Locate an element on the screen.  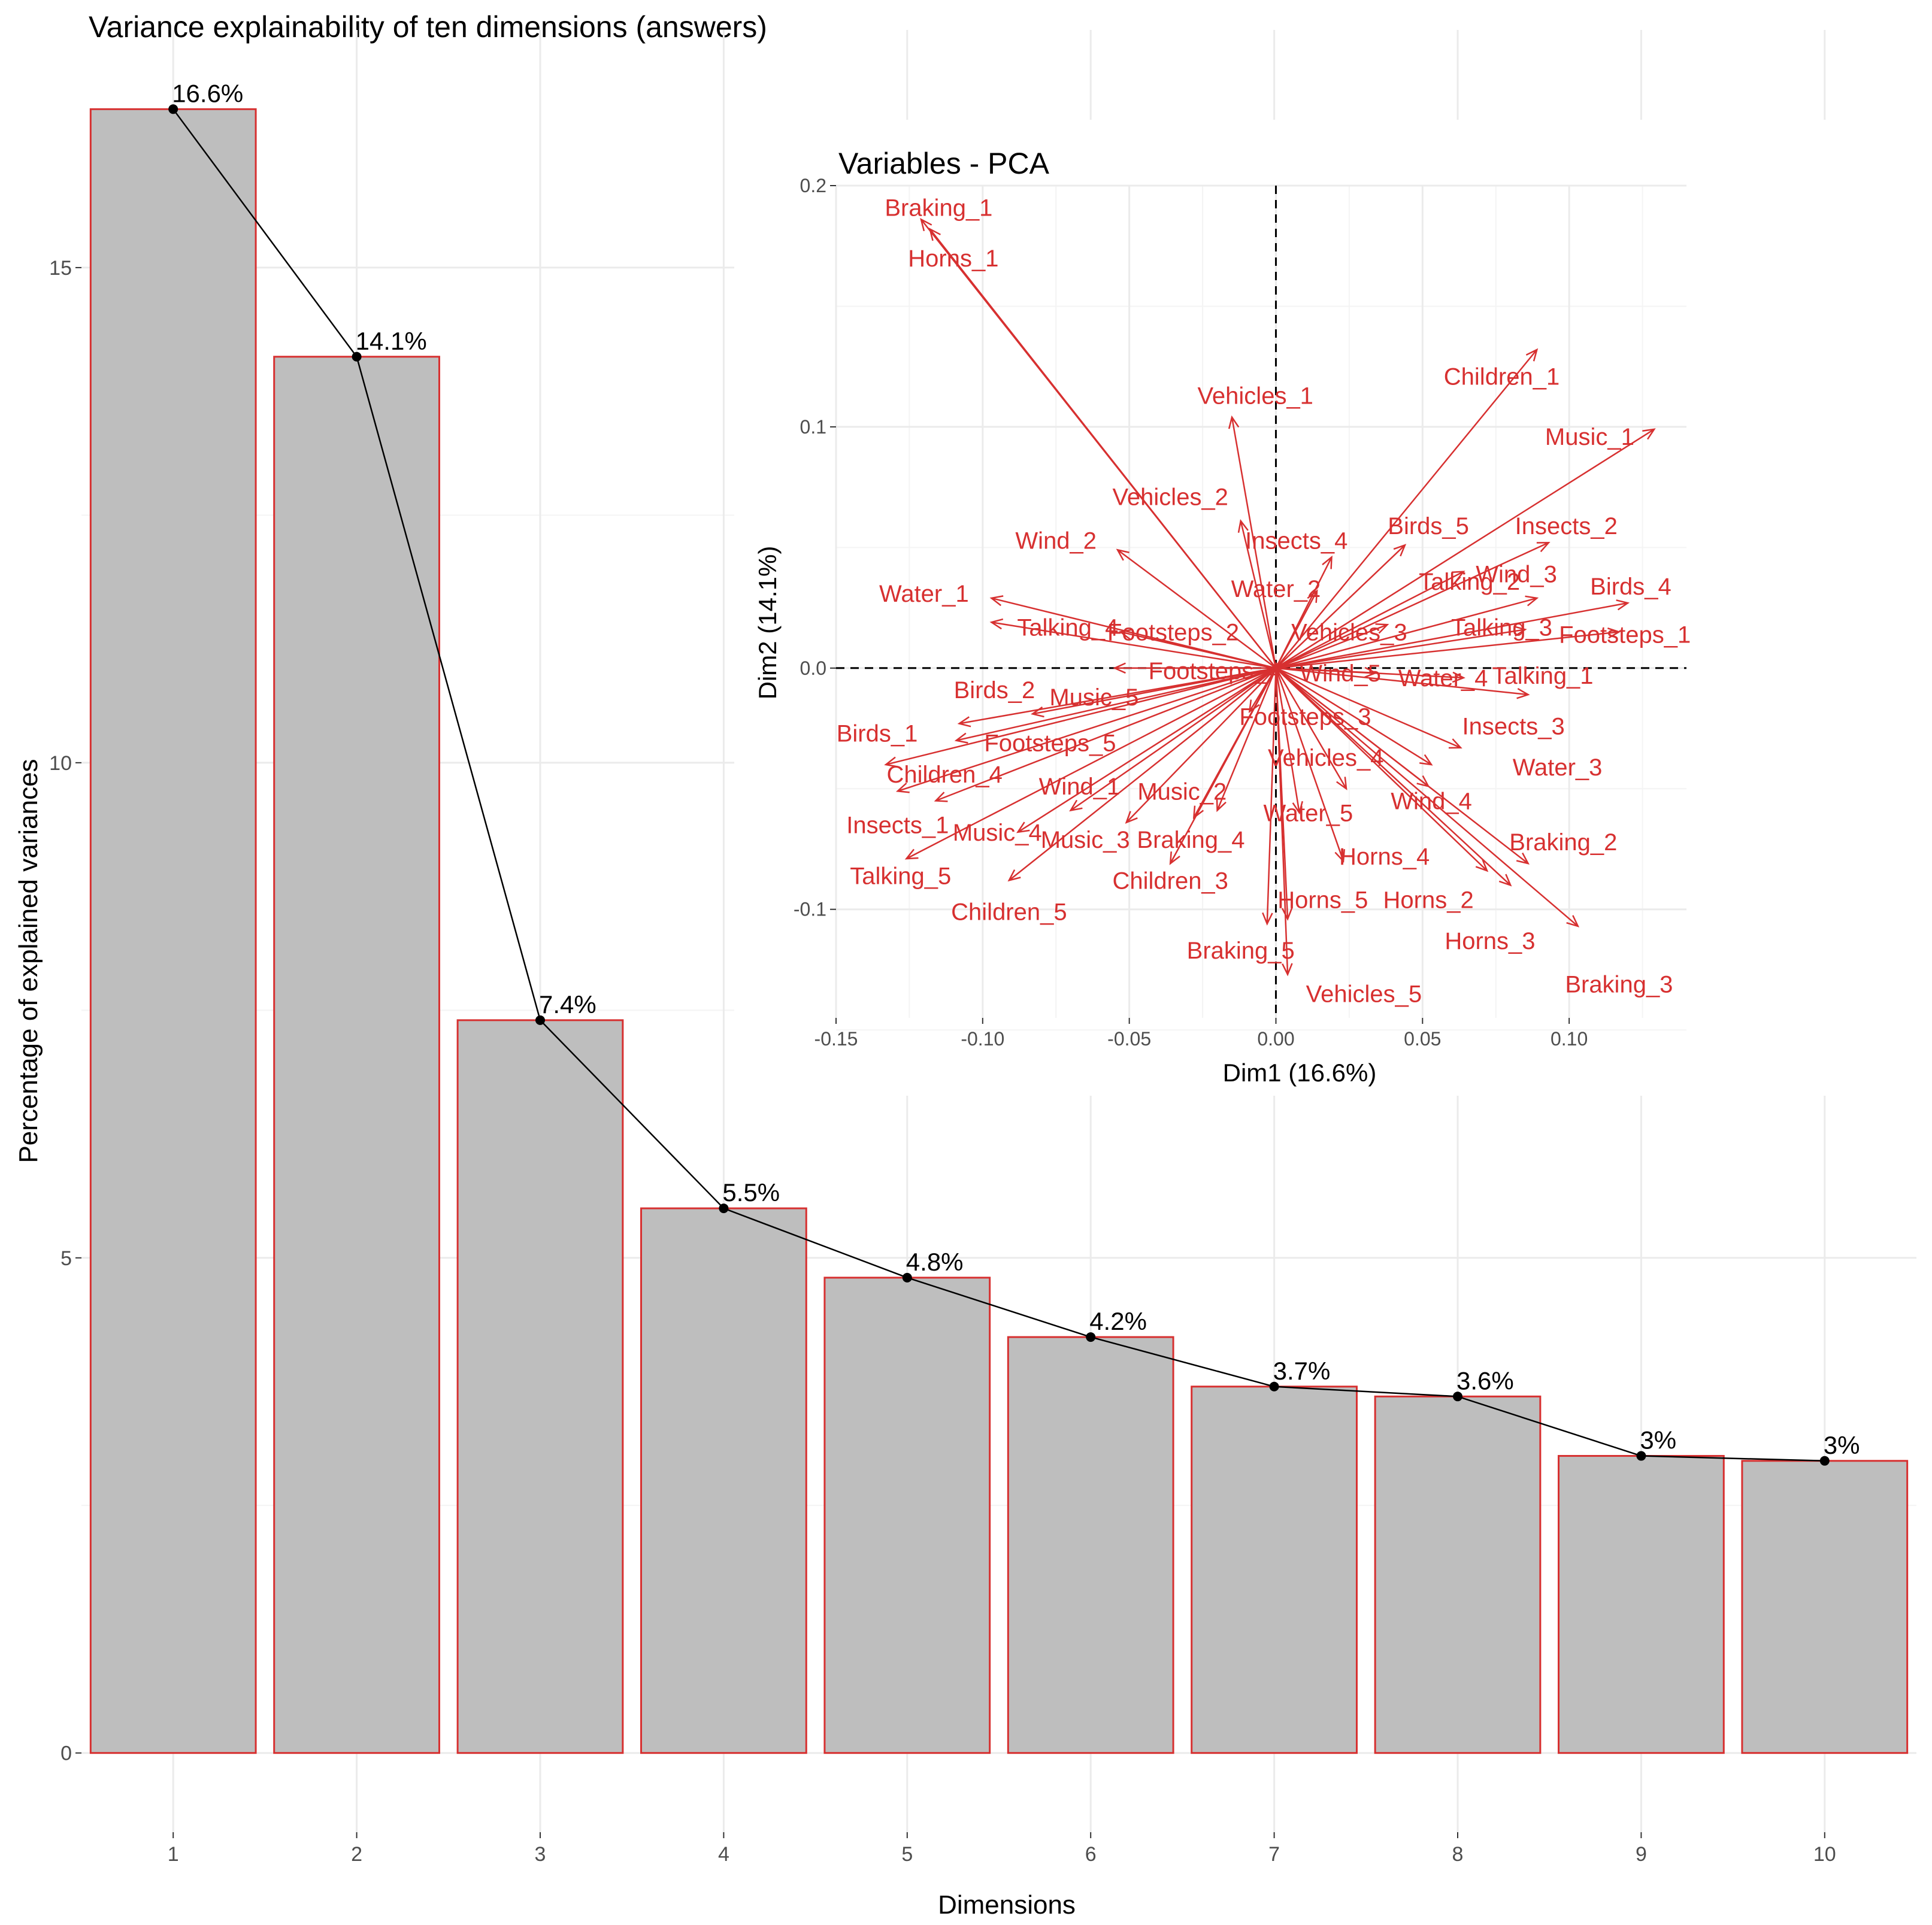
scree-data-label-5: 4.8% is located at coordinates (935, 1262).